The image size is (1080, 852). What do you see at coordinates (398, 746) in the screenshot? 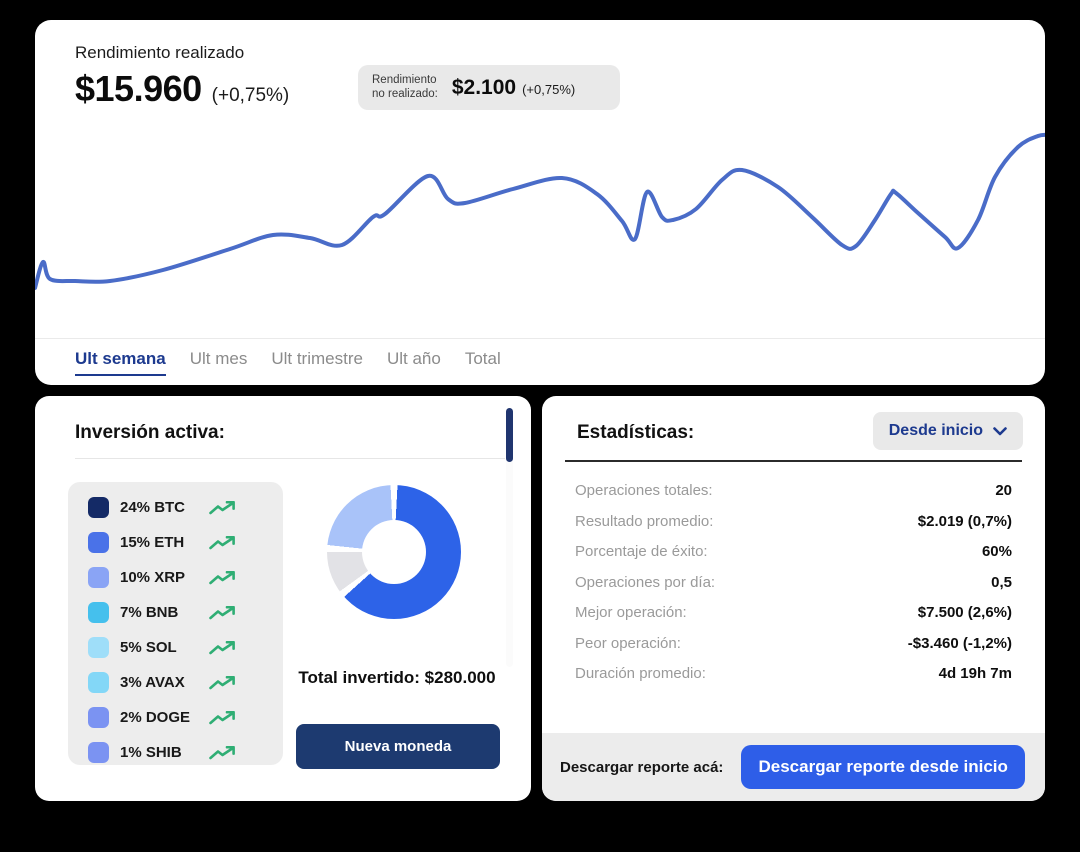
I see `new-coin-button: Nueva moneda` at bounding box center [398, 746].